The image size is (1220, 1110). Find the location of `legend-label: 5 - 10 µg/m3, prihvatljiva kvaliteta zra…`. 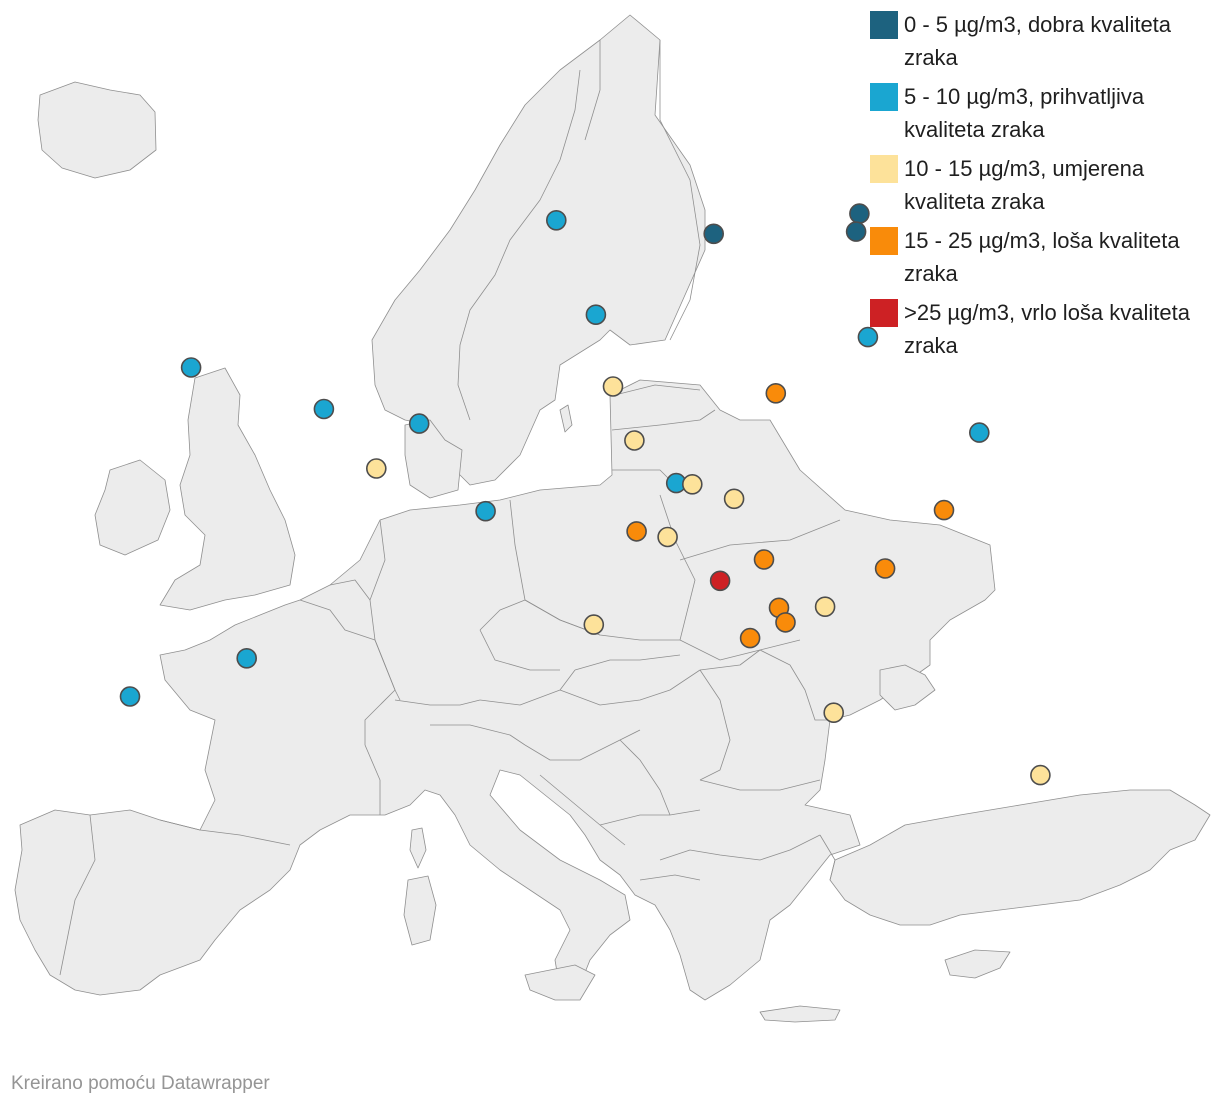

legend-label: 5 - 10 µg/m3, prihvatljiva kvaliteta zra… is located at coordinates (1024, 113).